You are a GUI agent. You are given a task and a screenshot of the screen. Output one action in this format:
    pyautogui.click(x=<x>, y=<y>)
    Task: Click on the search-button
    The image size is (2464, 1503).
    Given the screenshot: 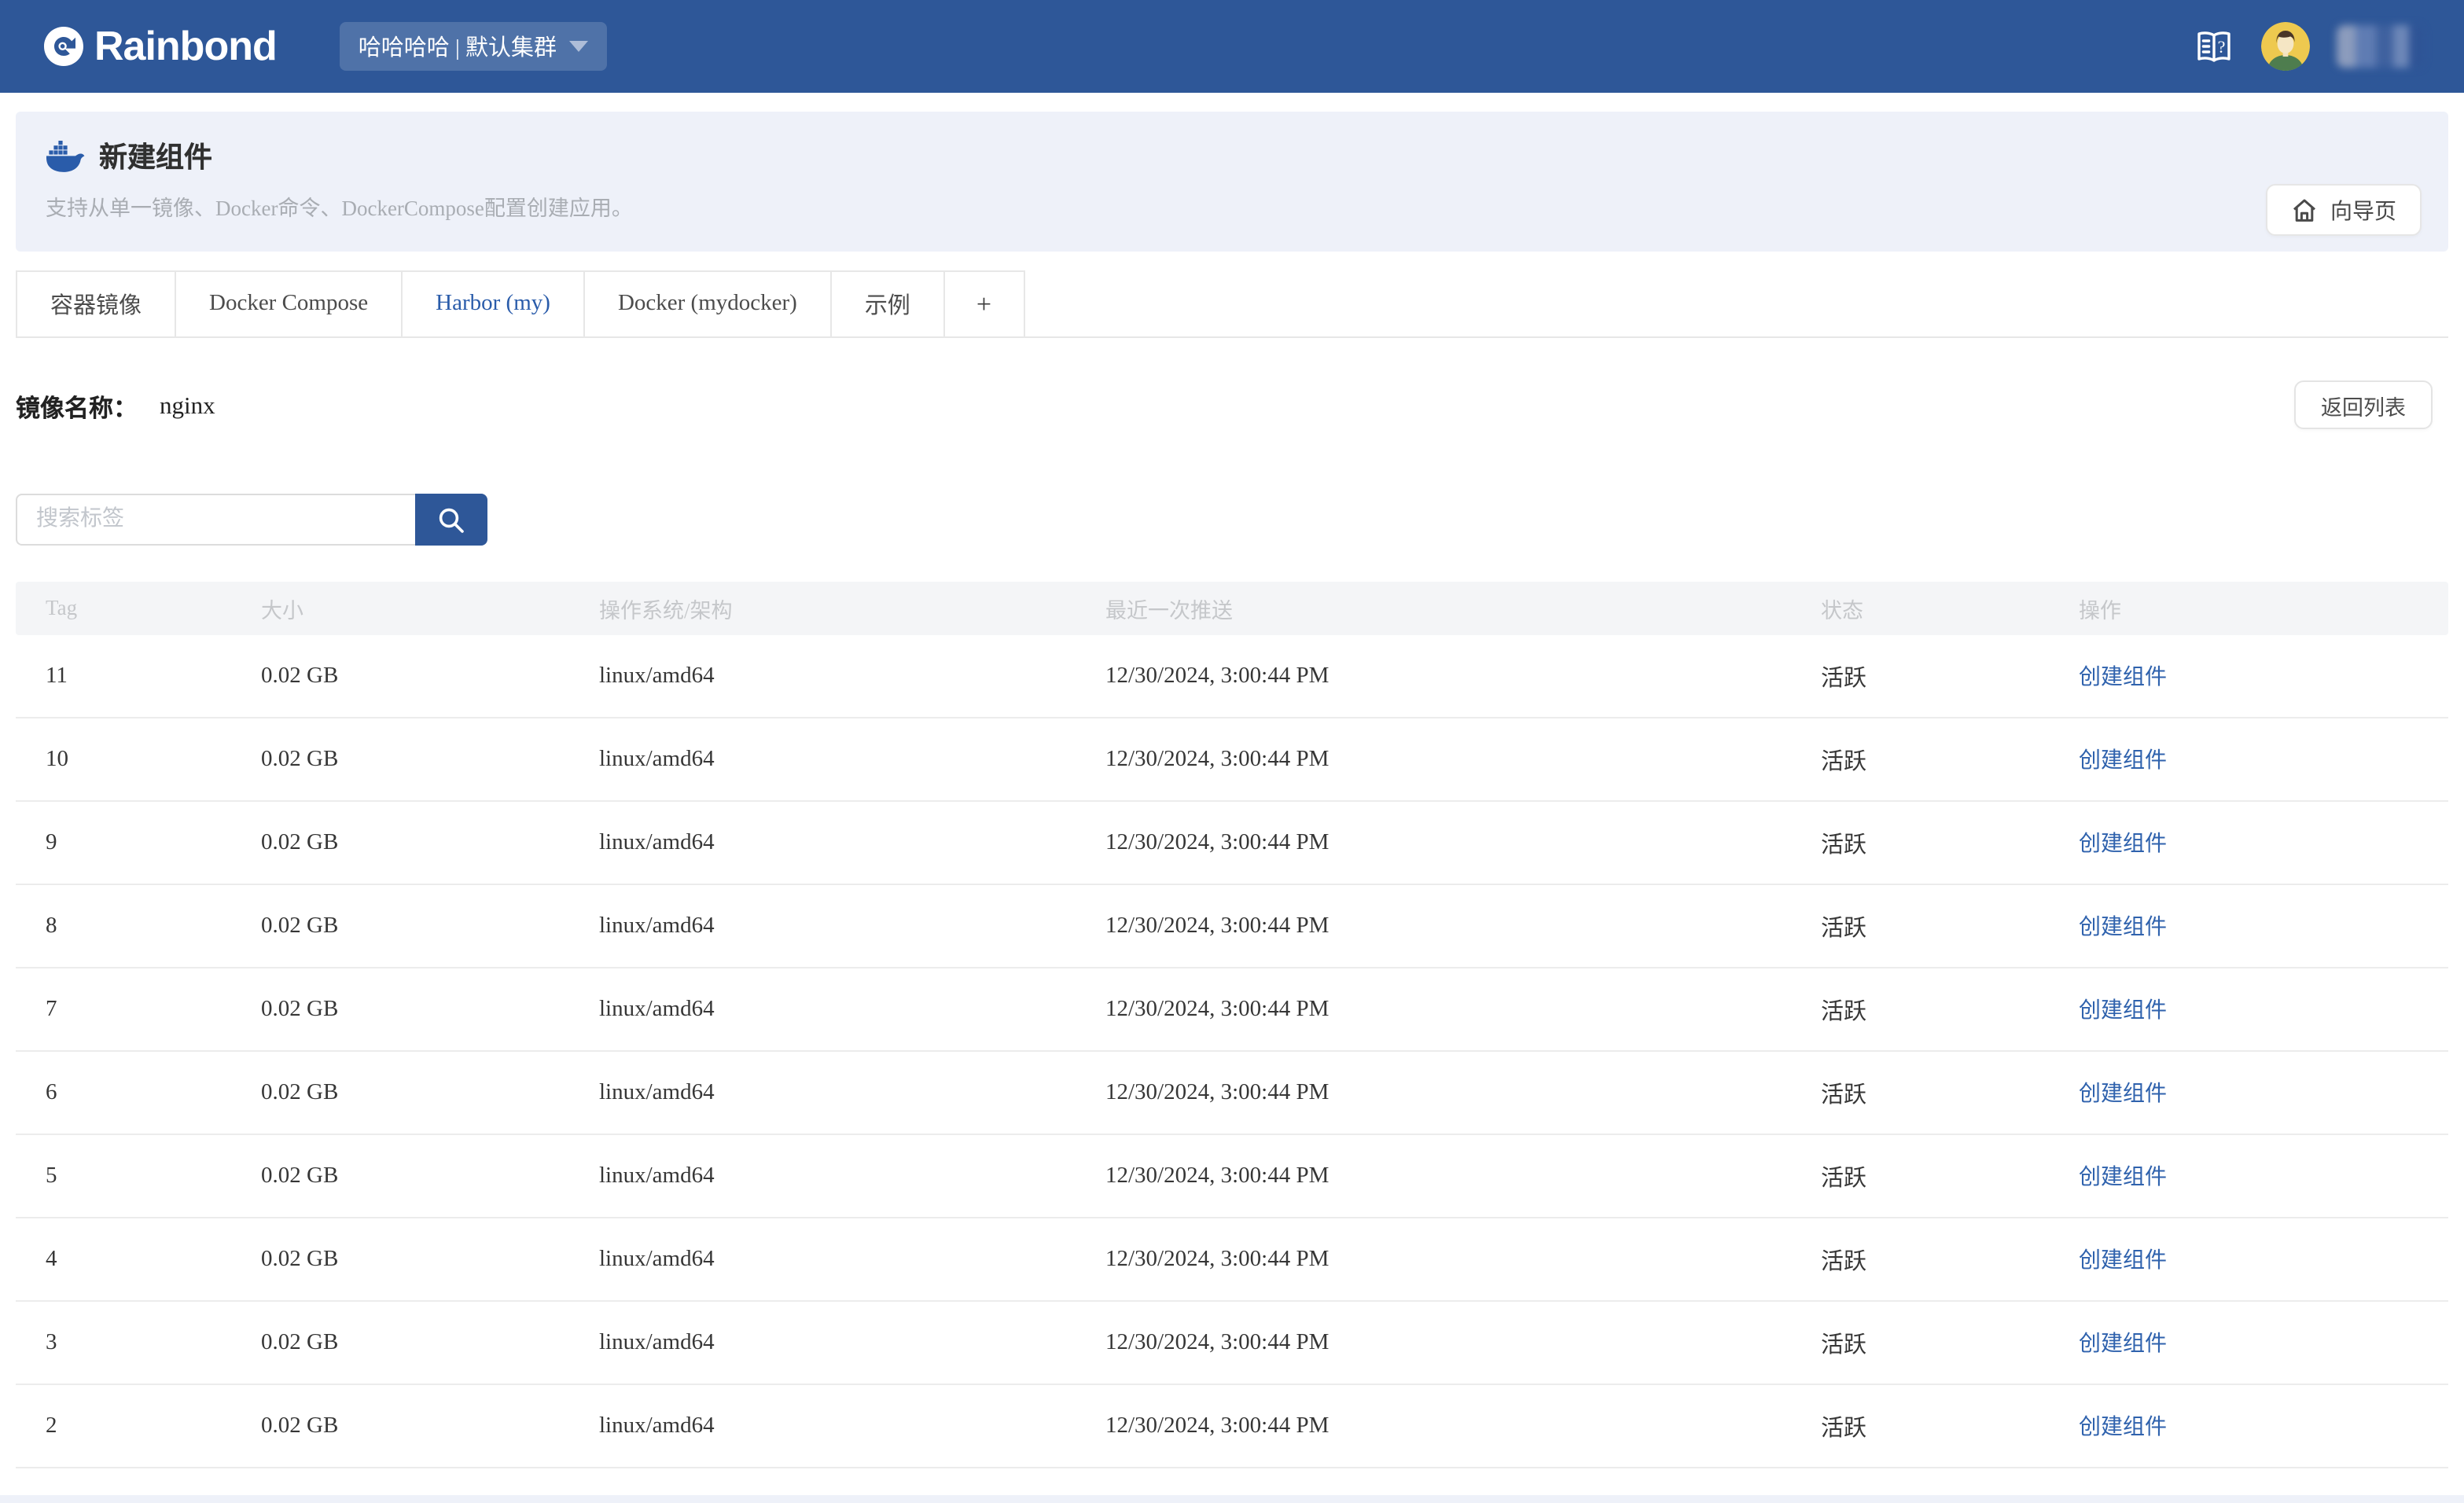 What is the action you would take?
    pyautogui.click(x=451, y=520)
    